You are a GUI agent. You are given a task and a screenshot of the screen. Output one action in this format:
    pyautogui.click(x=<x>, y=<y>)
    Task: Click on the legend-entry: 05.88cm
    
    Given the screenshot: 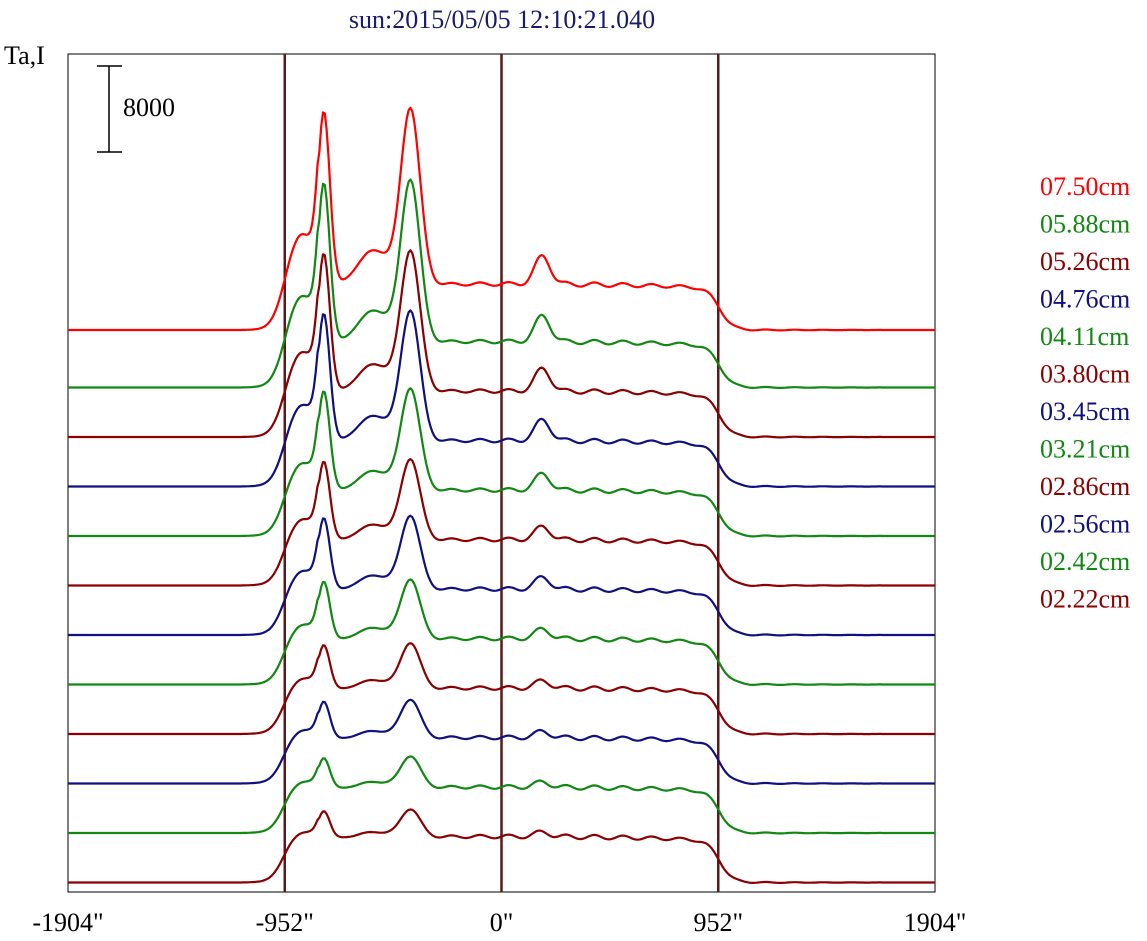 What is the action you would take?
    pyautogui.click(x=1085, y=224)
    